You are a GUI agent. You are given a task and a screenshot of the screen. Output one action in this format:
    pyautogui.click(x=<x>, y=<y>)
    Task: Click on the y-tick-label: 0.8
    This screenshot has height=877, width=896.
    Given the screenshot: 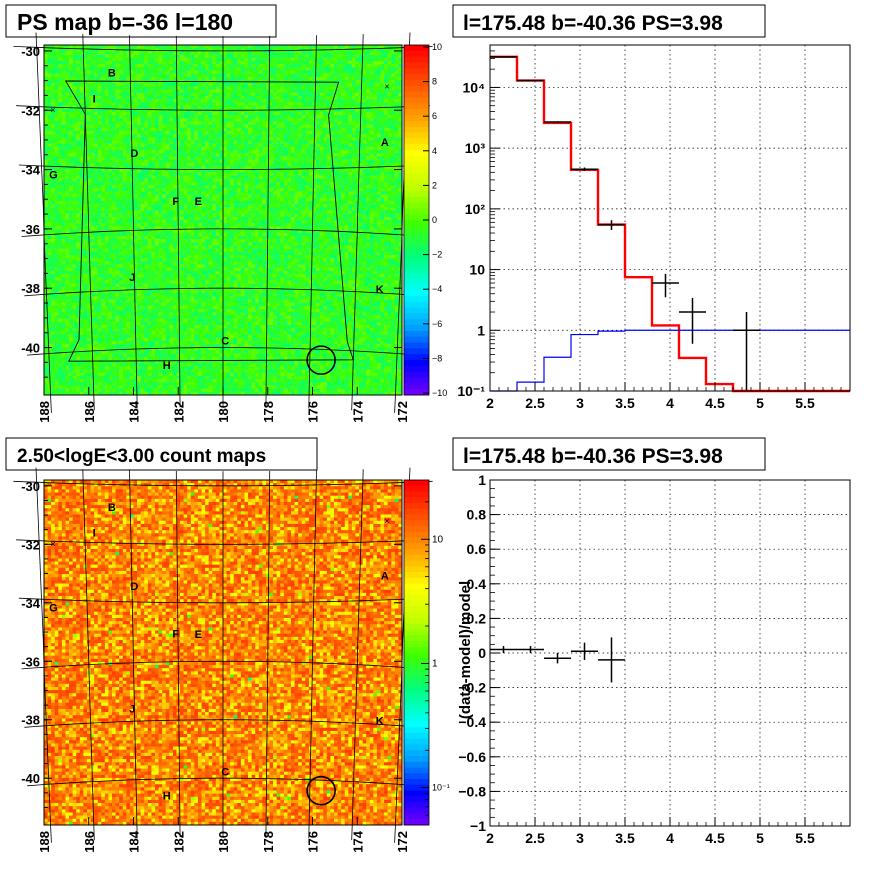 What is the action you would take?
    pyautogui.click(x=477, y=515)
    